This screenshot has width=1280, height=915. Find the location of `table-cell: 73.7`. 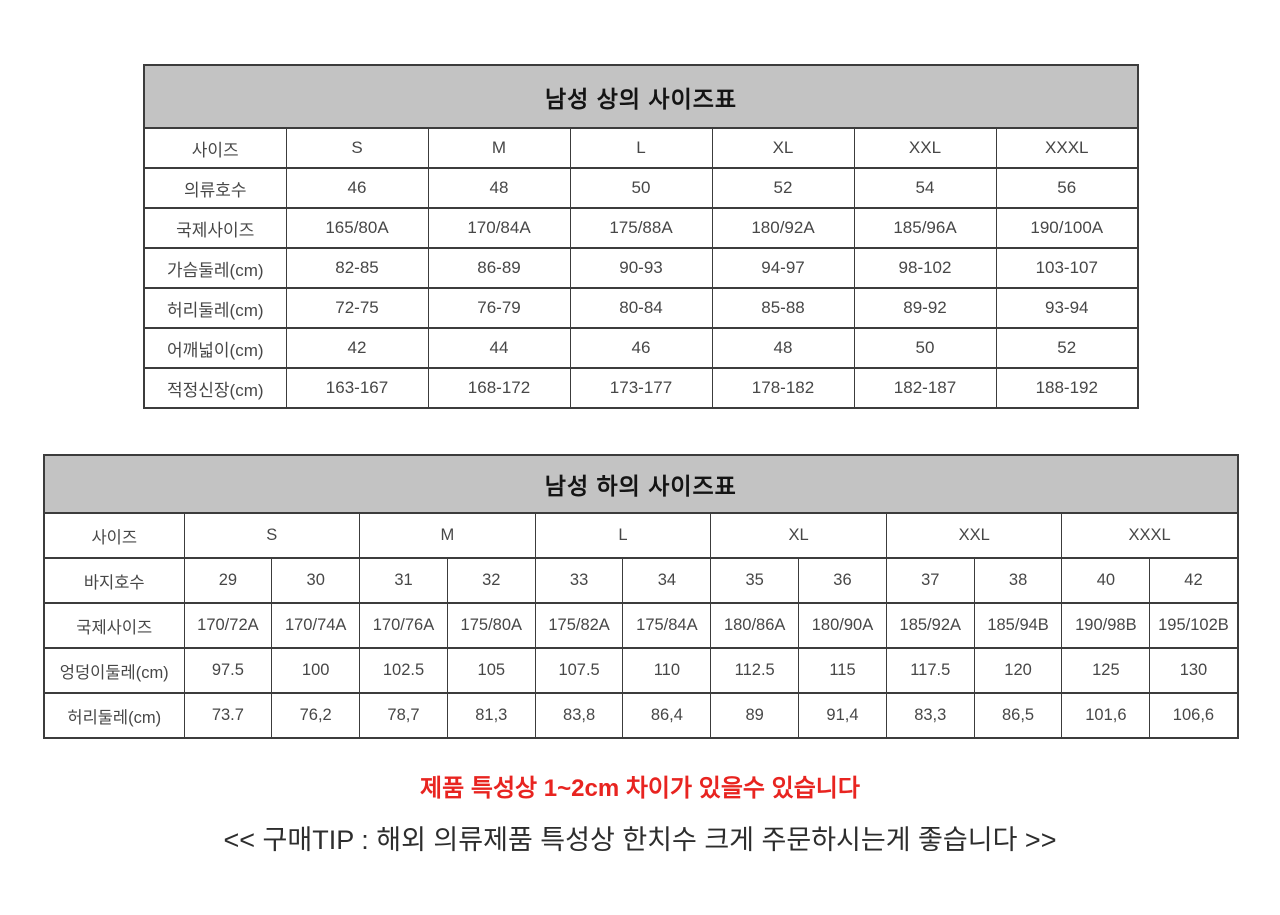

table-cell: 73.7 is located at coordinates (228, 715).